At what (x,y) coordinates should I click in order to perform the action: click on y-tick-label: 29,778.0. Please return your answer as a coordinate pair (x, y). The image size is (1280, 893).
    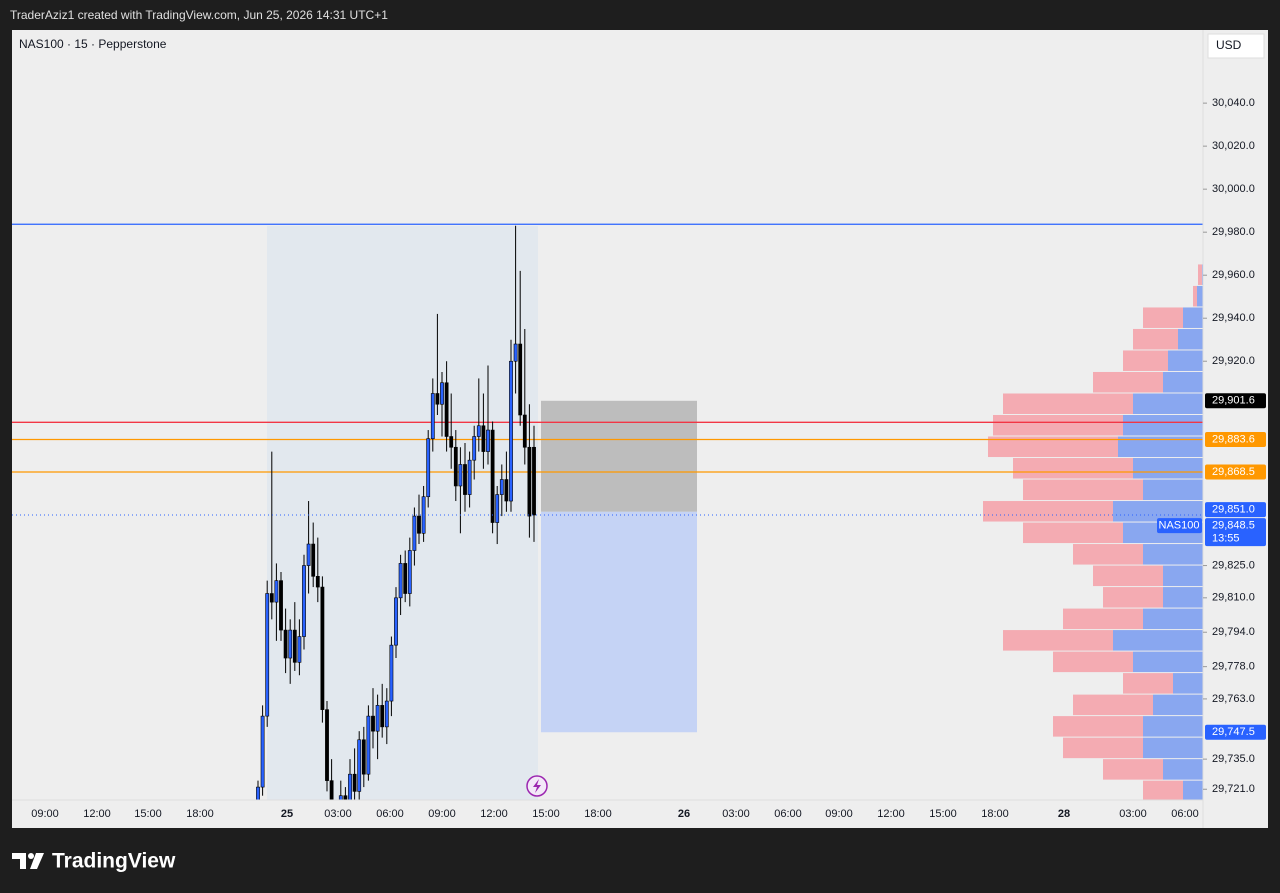
    Looking at the image, I should click on (1233, 667).